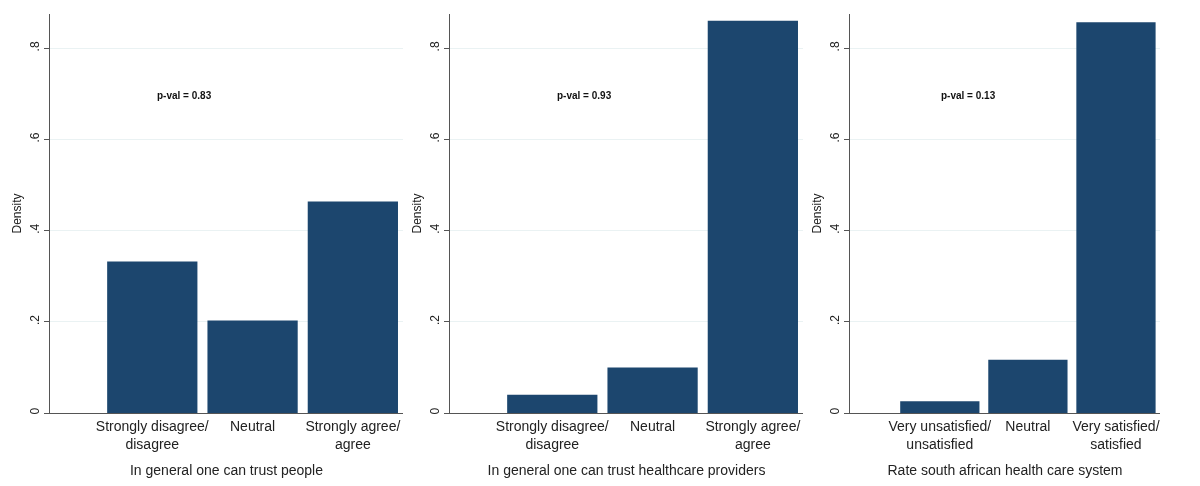 The width and height of the screenshot is (1200, 486). I want to click on x-axis-title: In general one can trust healthcare providers, so click(626, 470).